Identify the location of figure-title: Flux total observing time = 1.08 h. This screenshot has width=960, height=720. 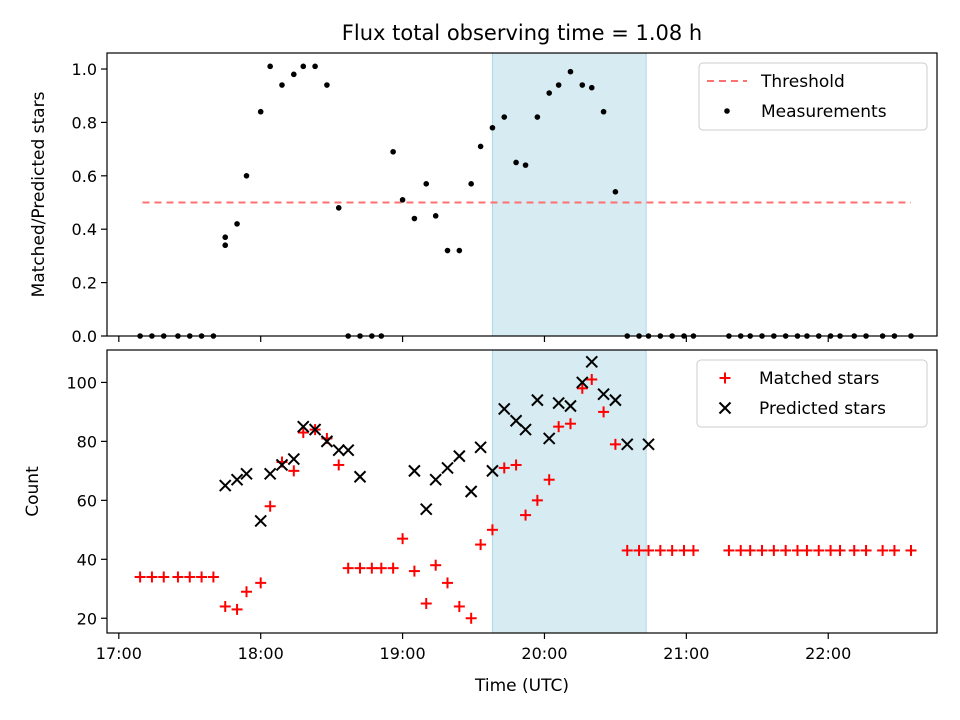
(522, 33).